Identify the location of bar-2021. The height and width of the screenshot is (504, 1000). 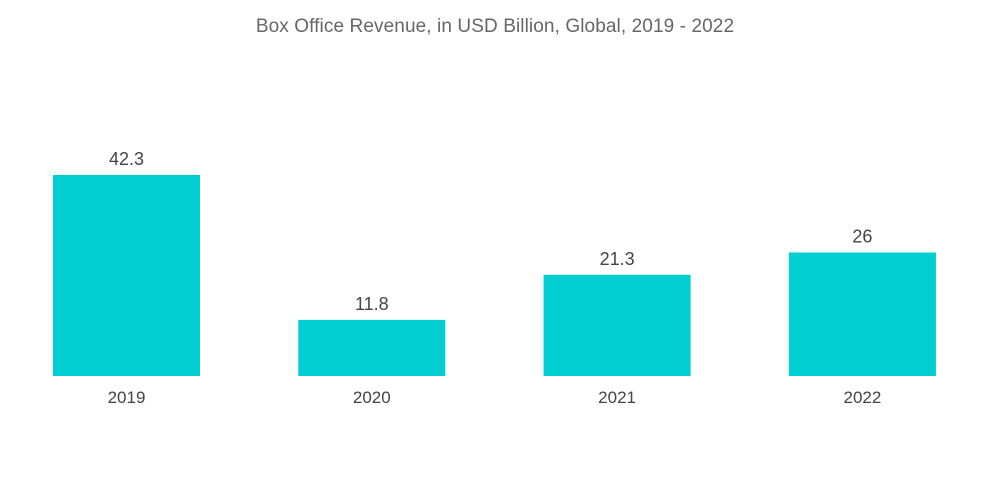
(617, 325).